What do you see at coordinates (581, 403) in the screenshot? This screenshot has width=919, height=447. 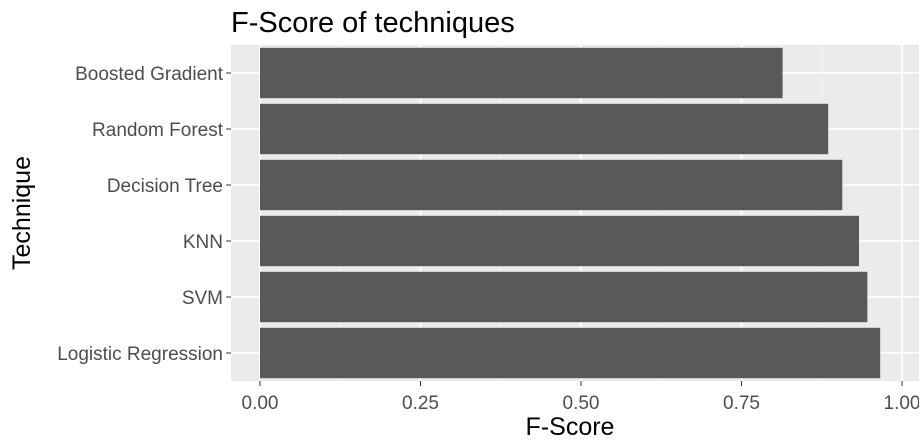 I see `x-tick-label: 0.50` at bounding box center [581, 403].